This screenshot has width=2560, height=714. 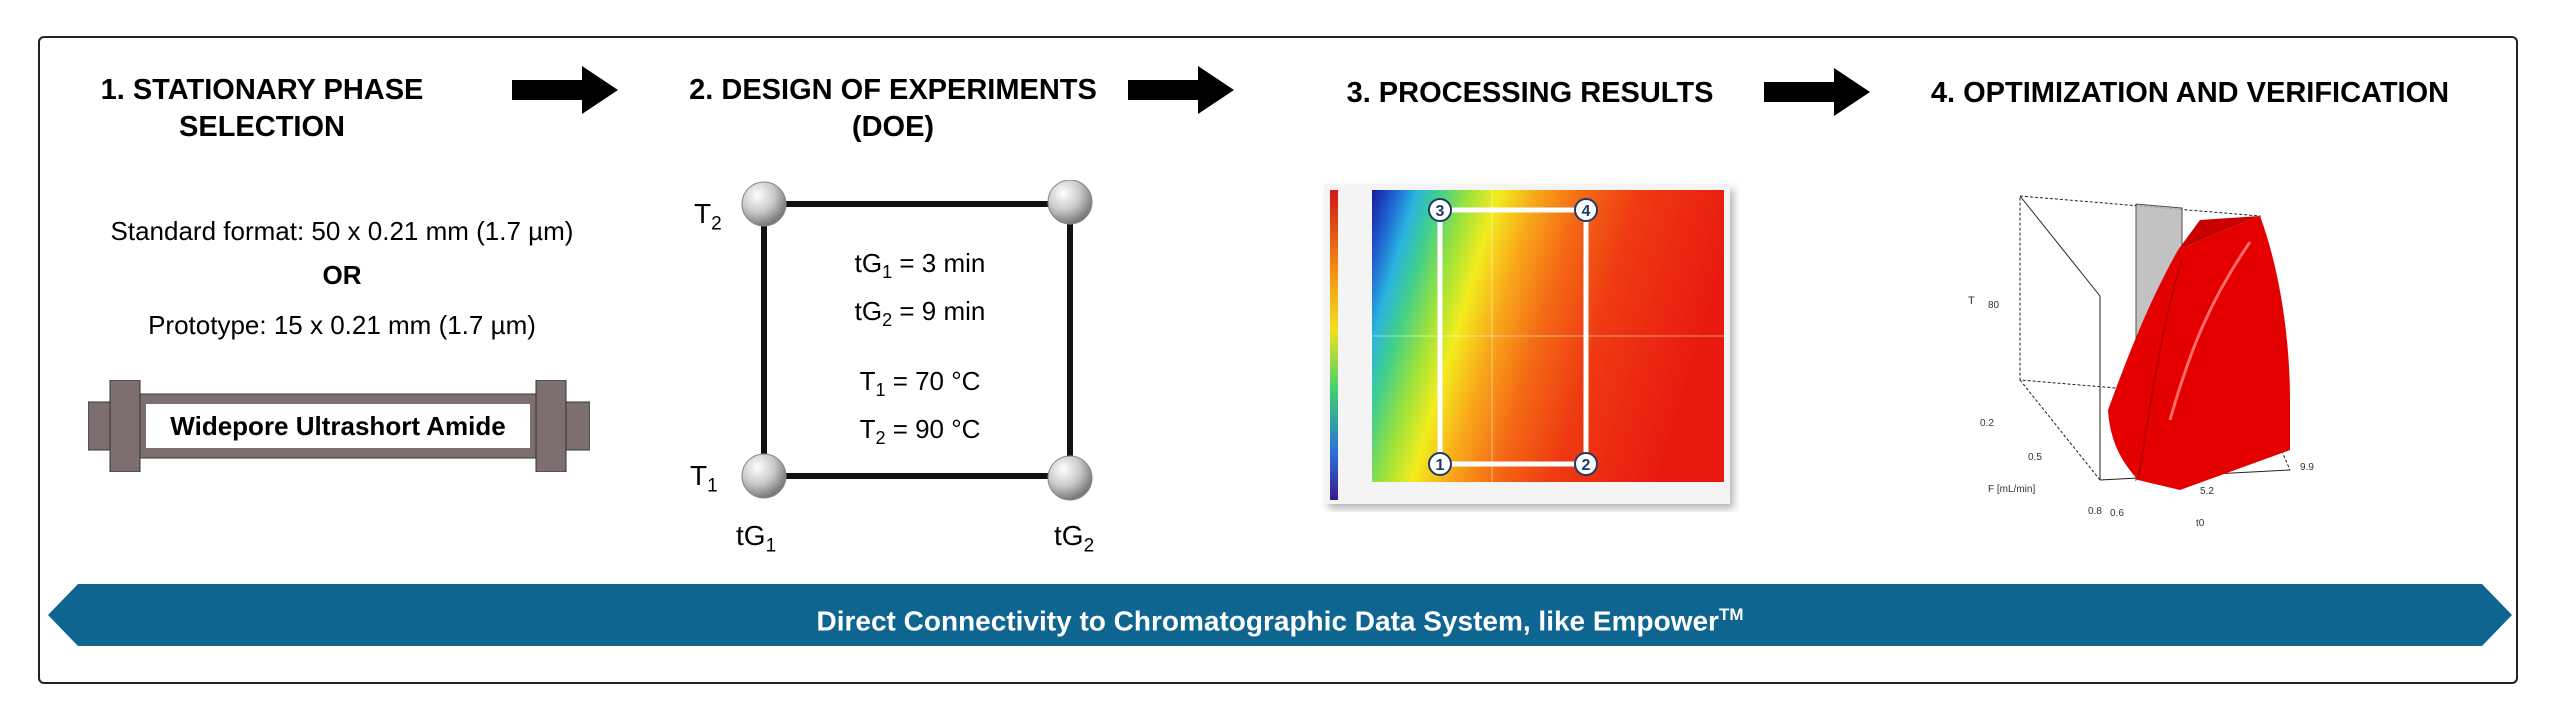 I want to click on column-graphic: Widepore Ultrashort Amide, so click(x=339, y=426).